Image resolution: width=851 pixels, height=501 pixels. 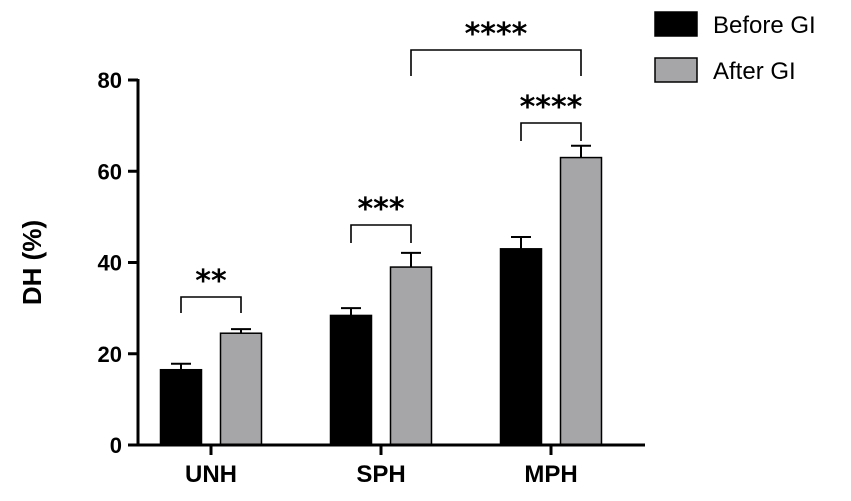 I want to click on x-tick-label-unh: UNH, so click(x=211, y=474).